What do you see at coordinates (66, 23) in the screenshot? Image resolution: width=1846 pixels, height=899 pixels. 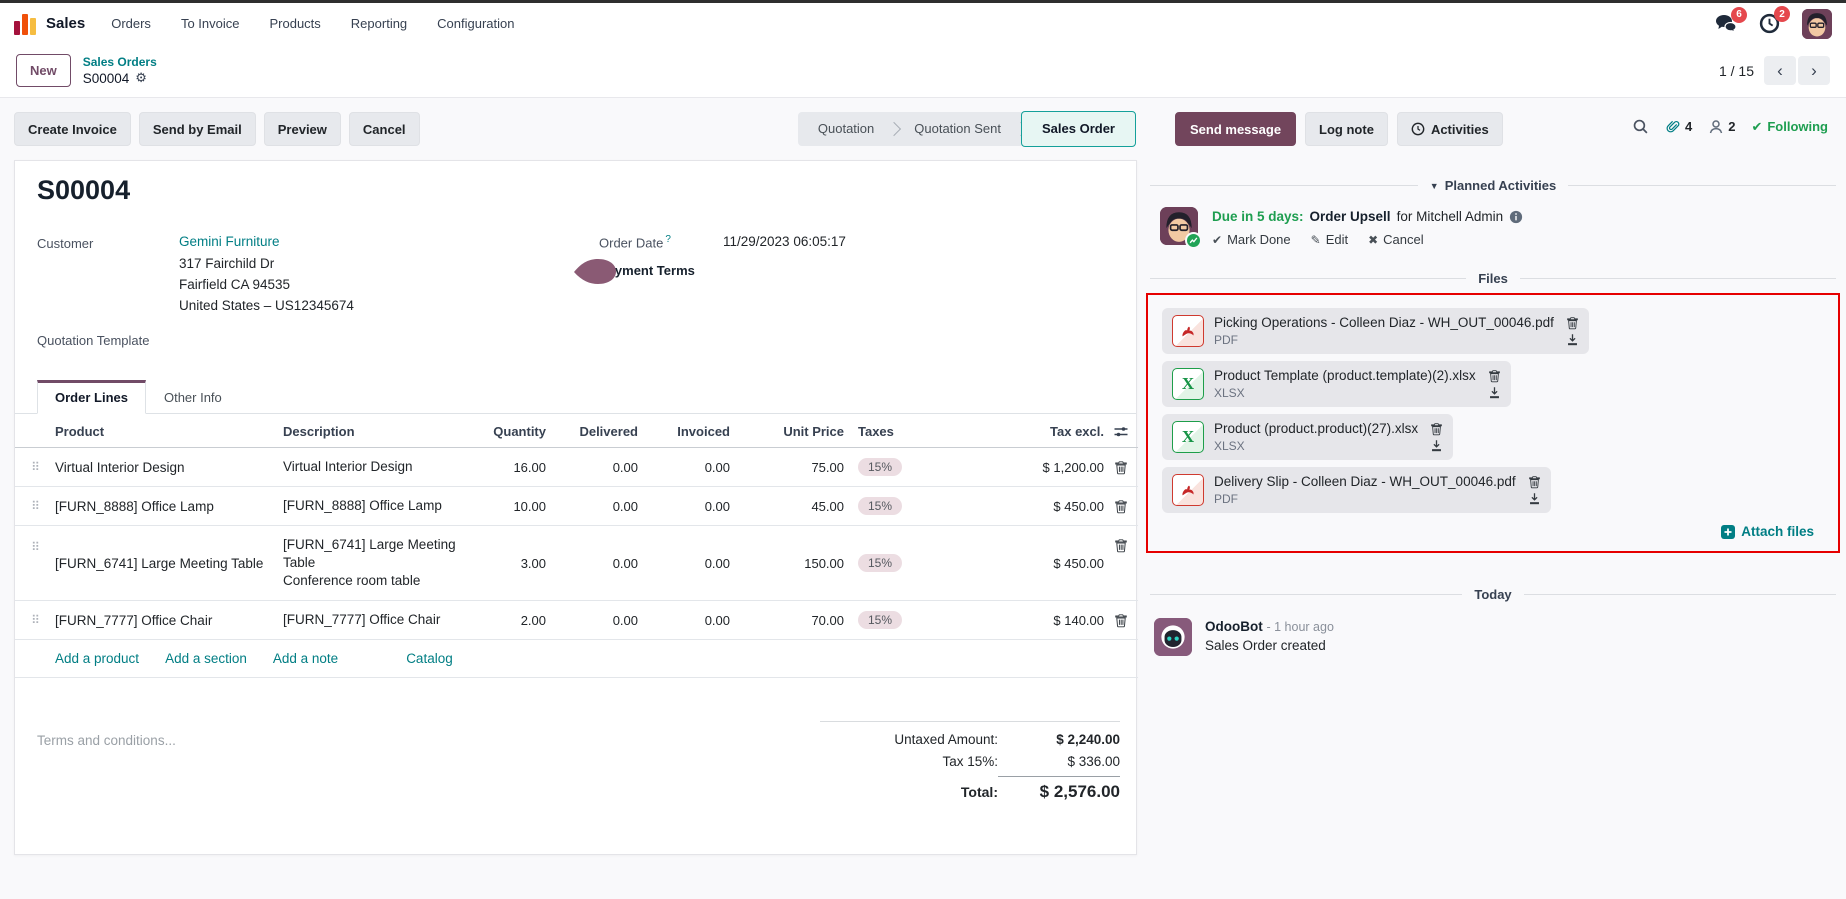 I see `app-name: Sales` at bounding box center [66, 23].